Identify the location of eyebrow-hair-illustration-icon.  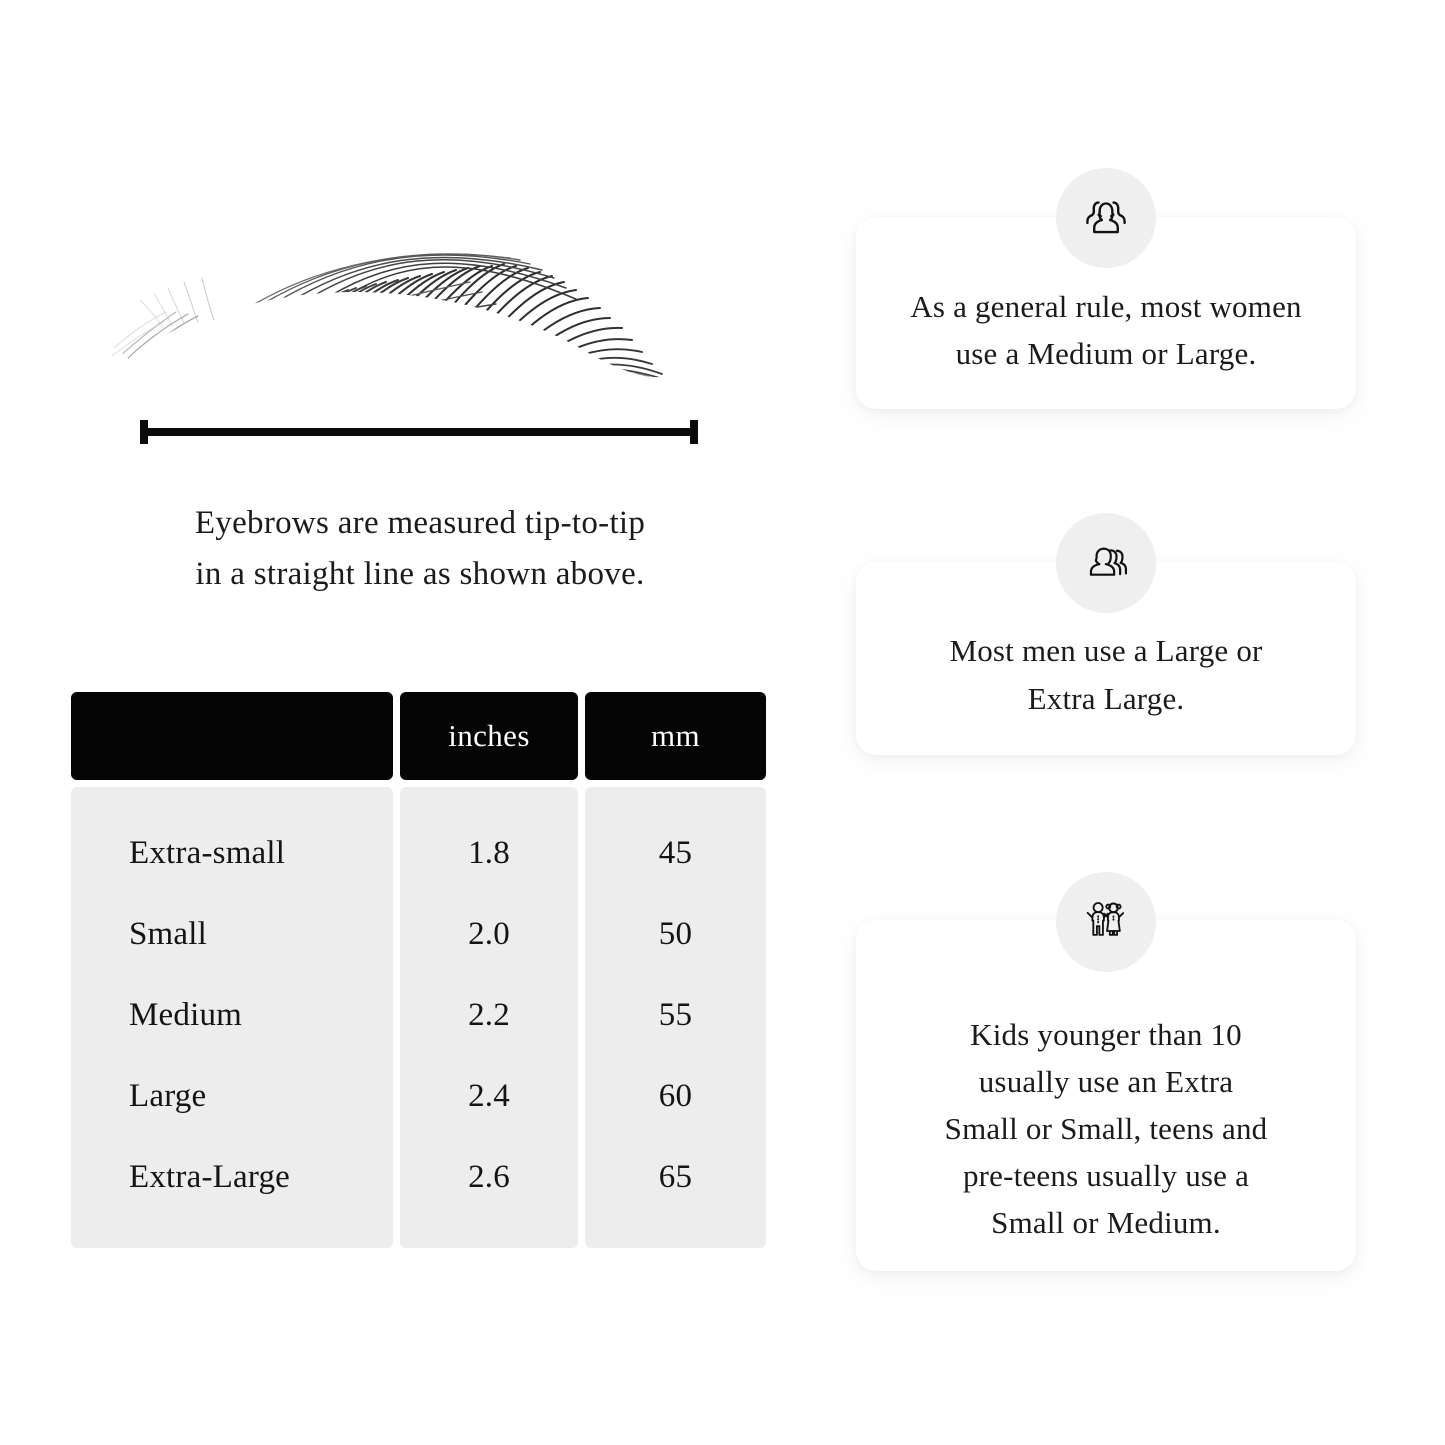
(420, 315).